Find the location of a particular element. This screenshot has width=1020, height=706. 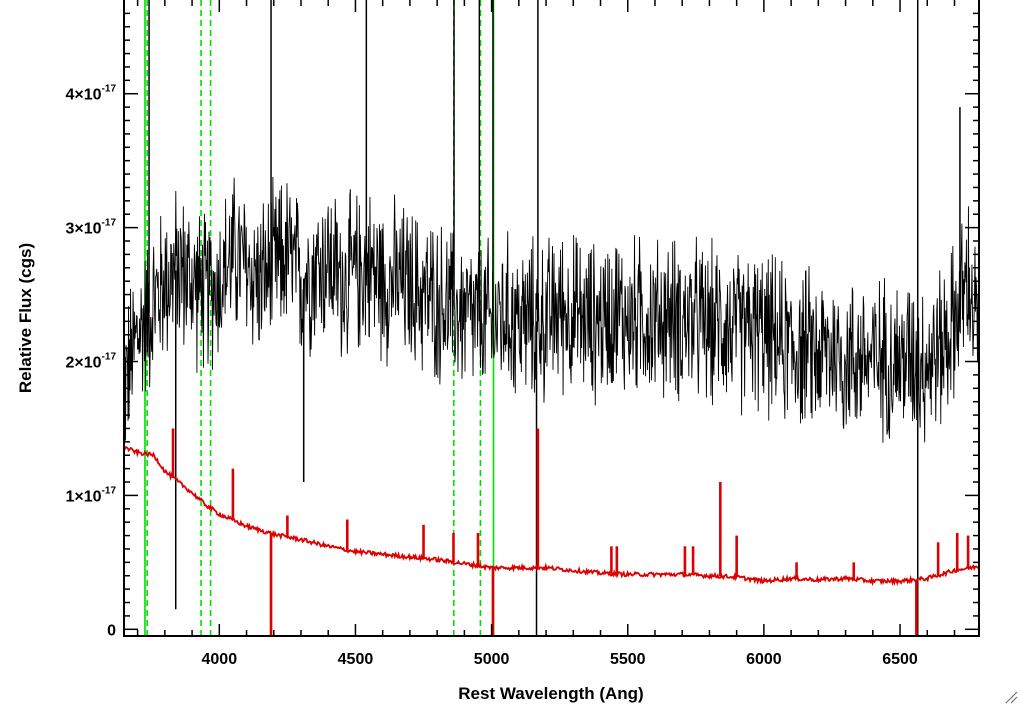

y-tick-label-2: 2×10⁻¹⁷ is located at coordinates (91, 362).